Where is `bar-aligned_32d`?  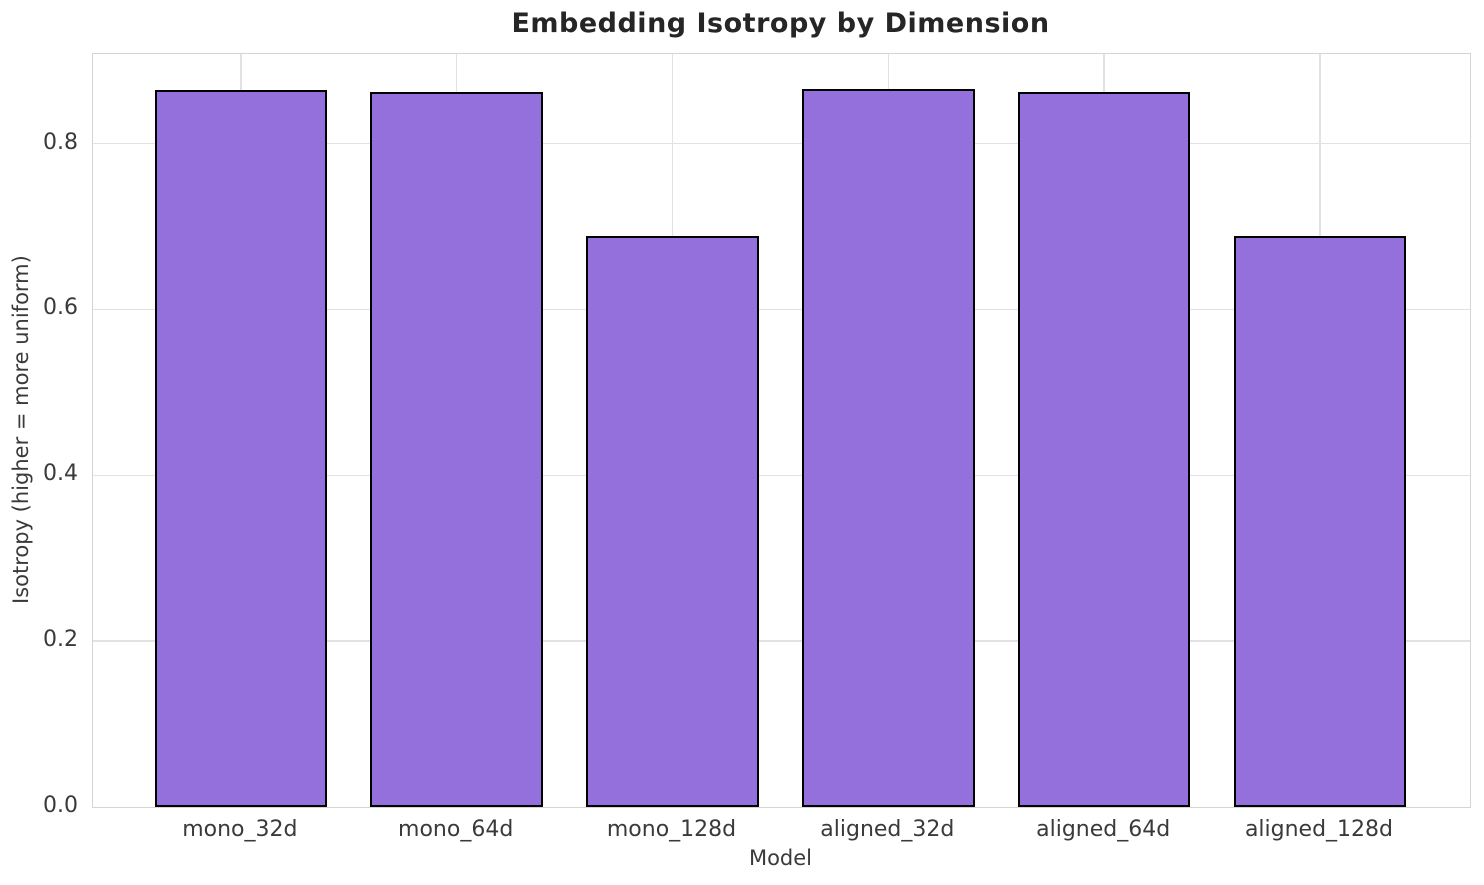 bar-aligned_32d is located at coordinates (888, 447).